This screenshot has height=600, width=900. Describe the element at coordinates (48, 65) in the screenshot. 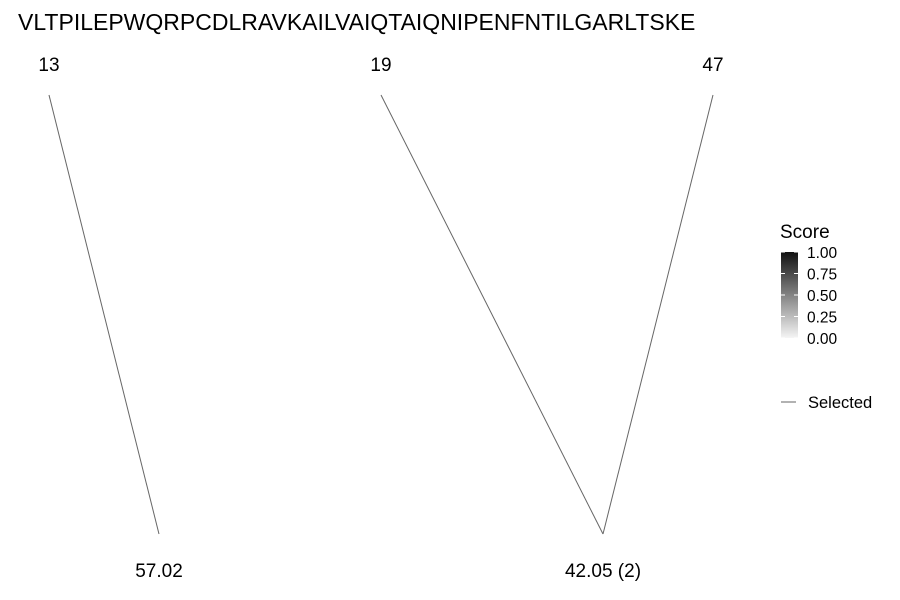

I see `position-label: 13` at that location.